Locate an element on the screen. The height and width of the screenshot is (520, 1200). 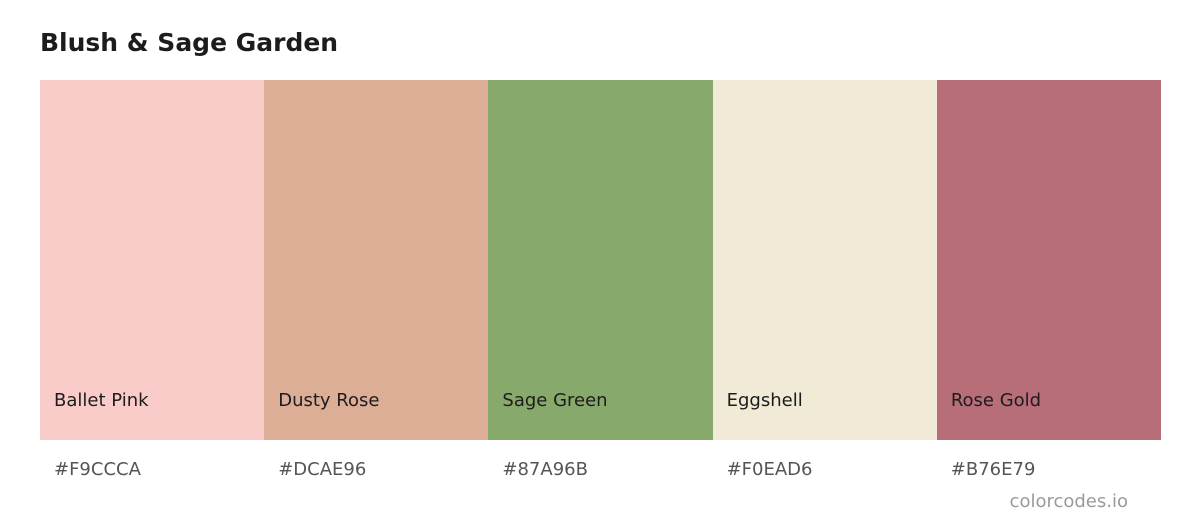
color-swatch: Dusty Rose is located at coordinates (376, 260).